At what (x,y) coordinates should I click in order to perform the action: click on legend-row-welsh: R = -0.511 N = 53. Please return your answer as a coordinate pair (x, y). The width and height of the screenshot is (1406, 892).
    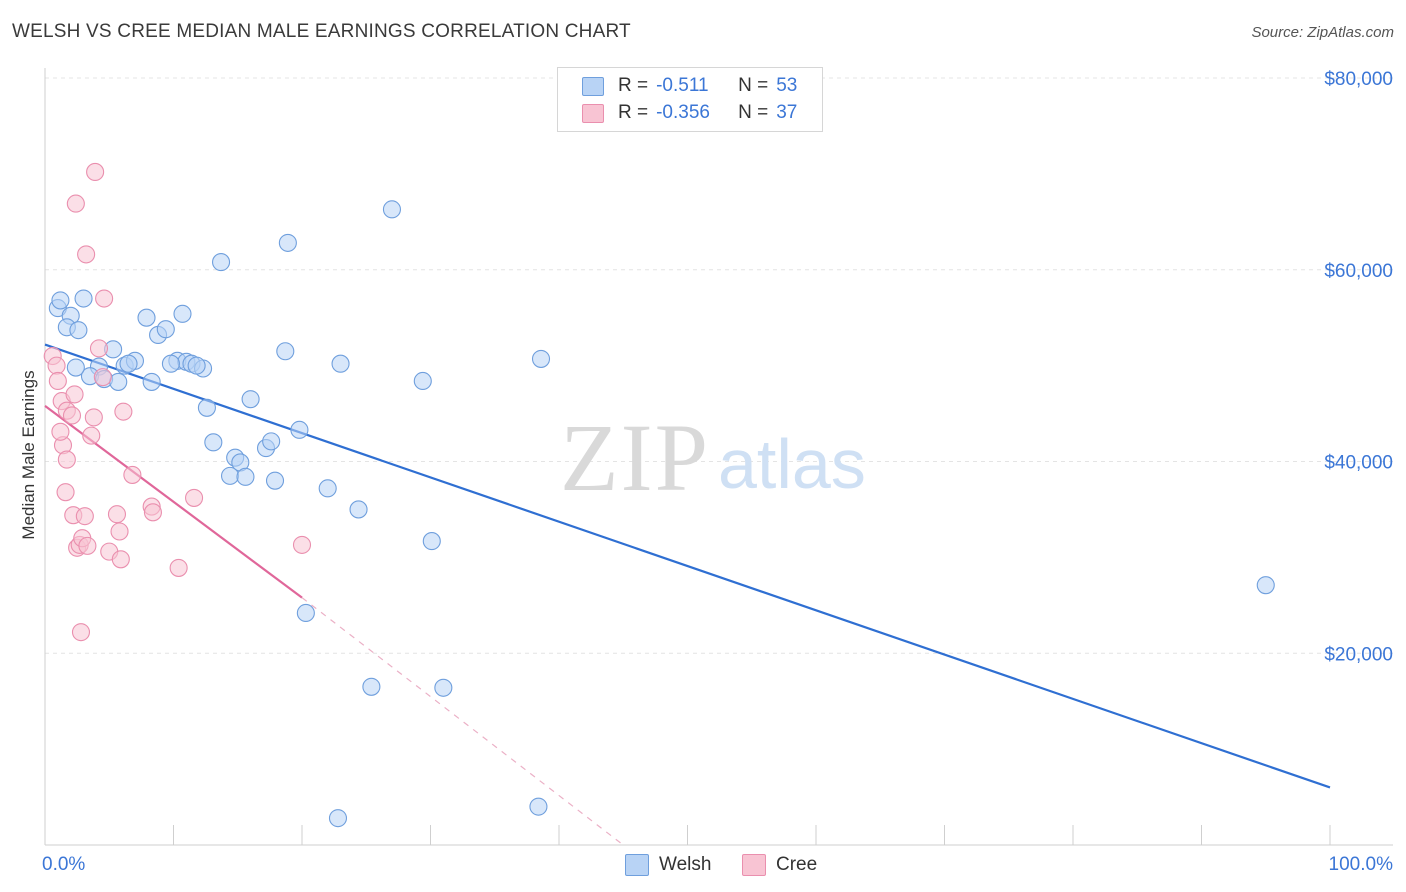
    Looking at the image, I should click on (689, 86).